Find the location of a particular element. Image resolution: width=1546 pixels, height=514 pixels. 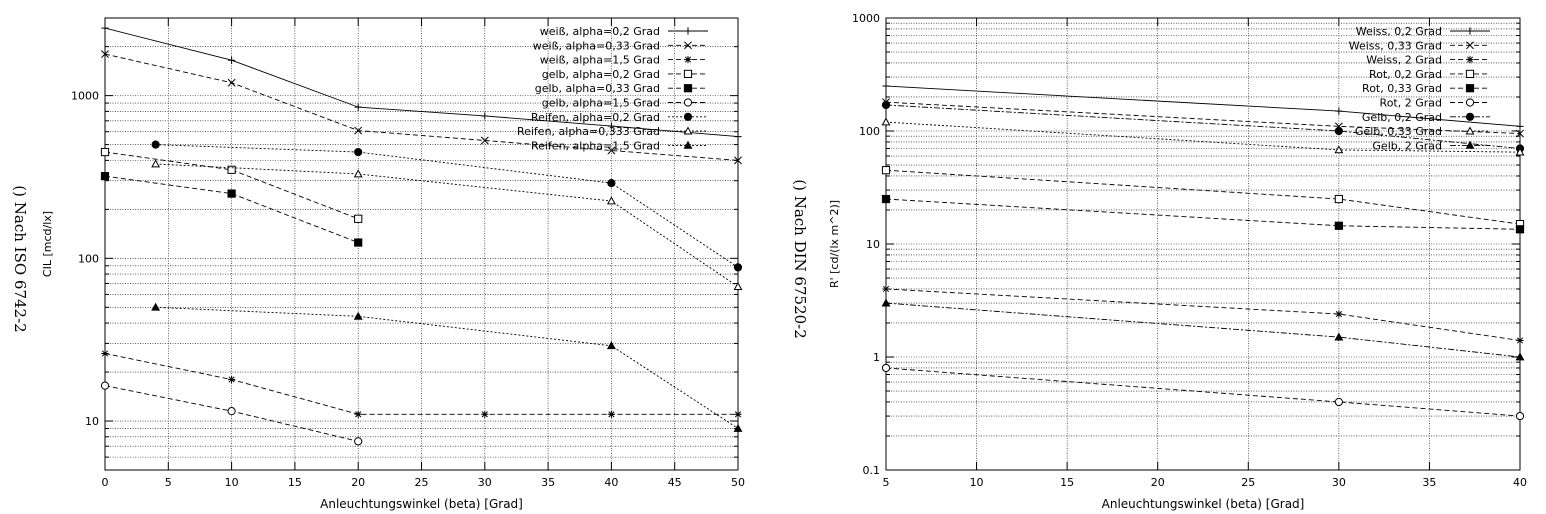

y-axis-label: R' [cd/(lx m^2)] is located at coordinates (834, 244).